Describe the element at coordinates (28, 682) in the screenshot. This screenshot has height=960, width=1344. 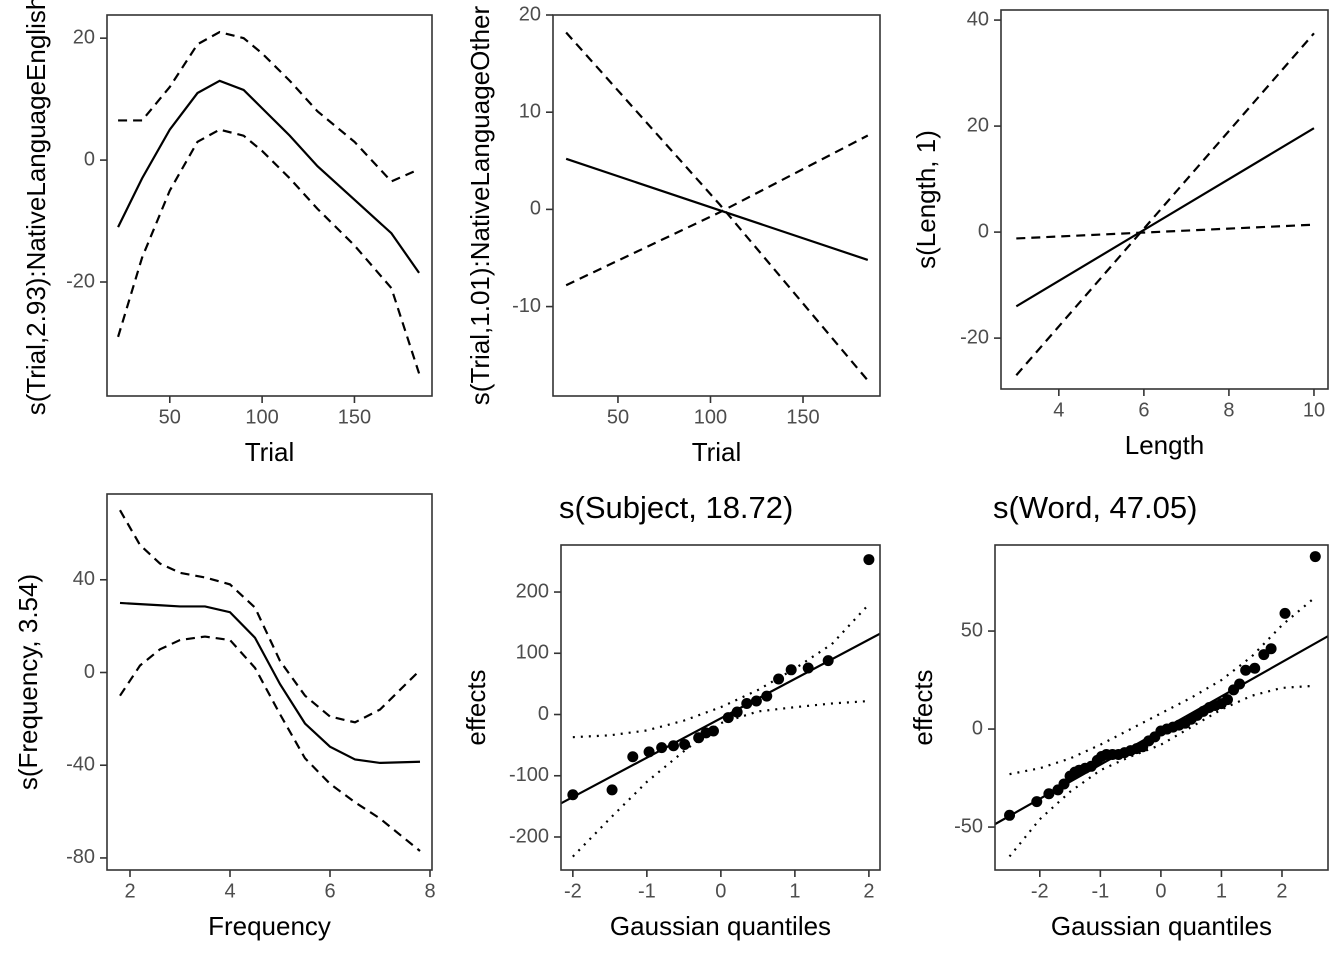
I see `y-axis-title: s(Frequency, 3.54)` at that location.